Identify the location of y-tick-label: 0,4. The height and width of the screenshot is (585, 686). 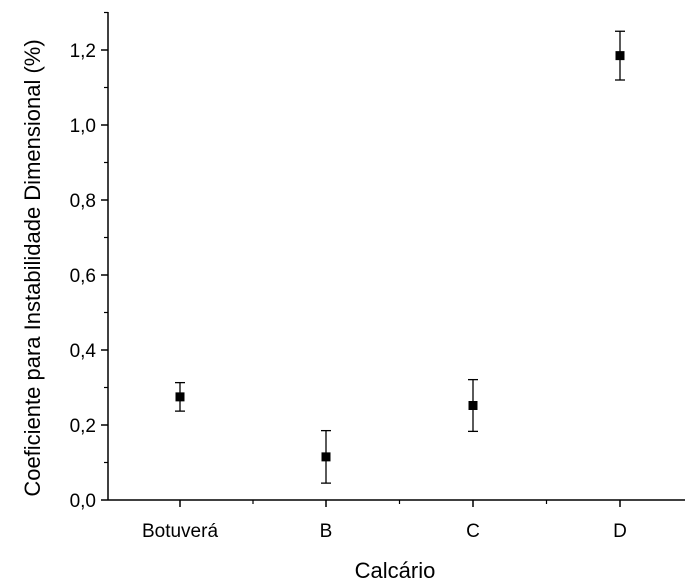
(83, 351).